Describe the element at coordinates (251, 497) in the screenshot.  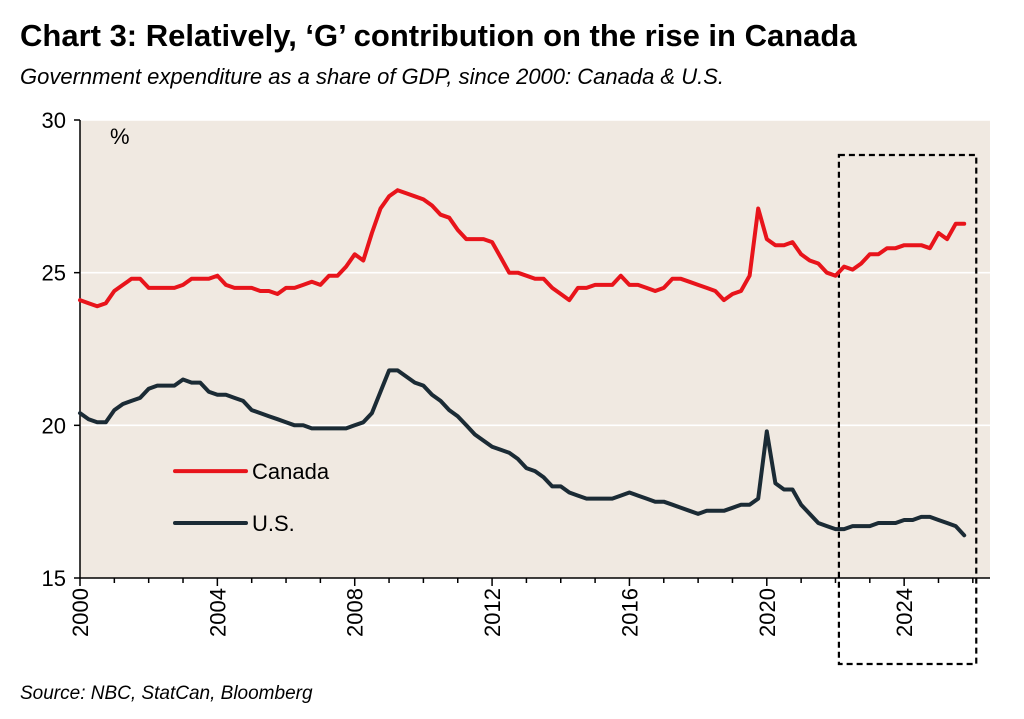
I see `legend: Canada U.S.` at that location.